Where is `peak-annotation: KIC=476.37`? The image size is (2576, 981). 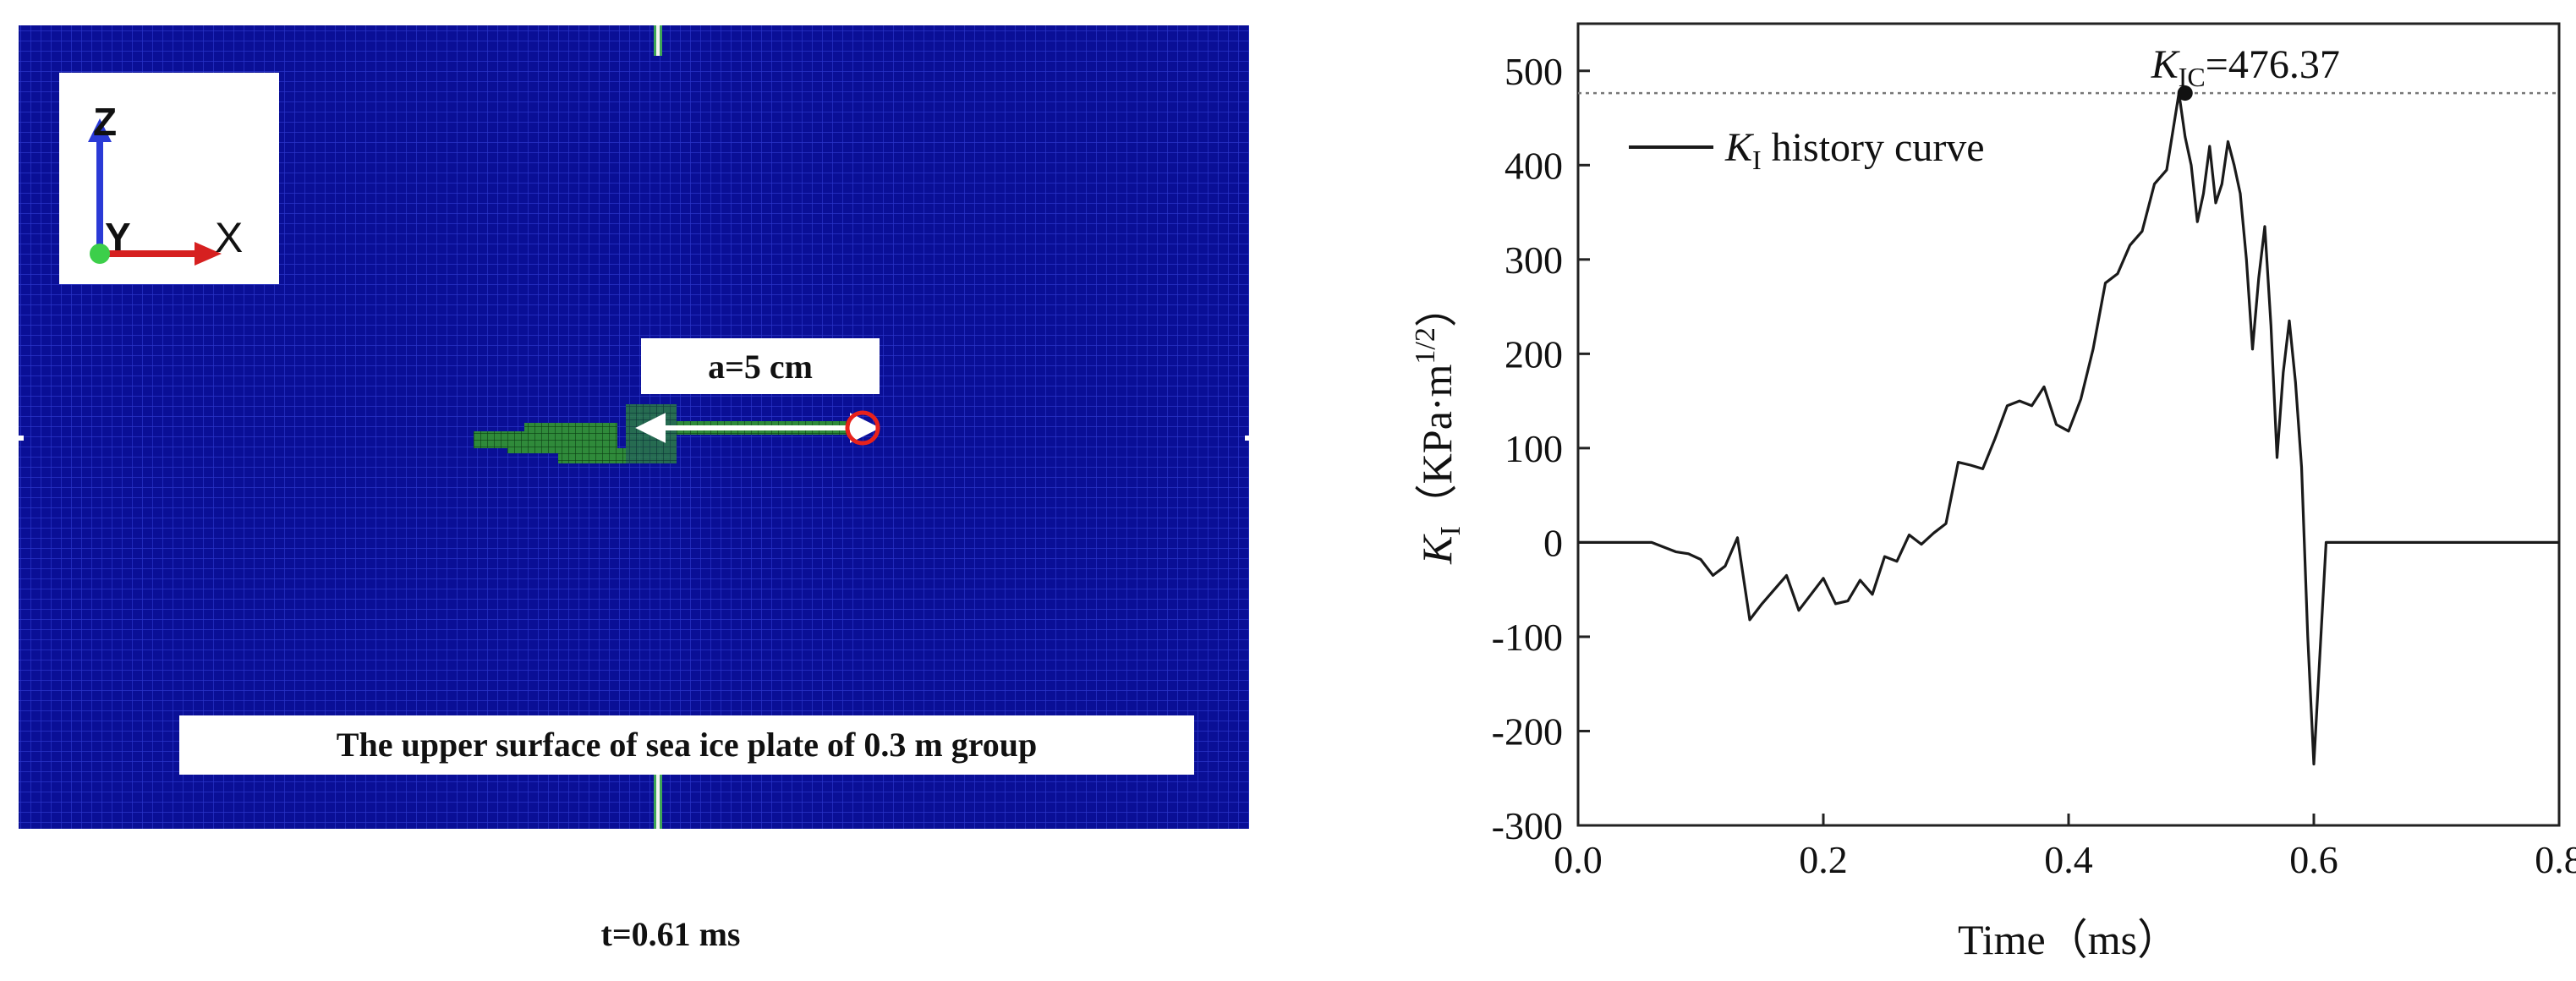
peak-annotation: KIC=476.37 is located at coordinates (2245, 67).